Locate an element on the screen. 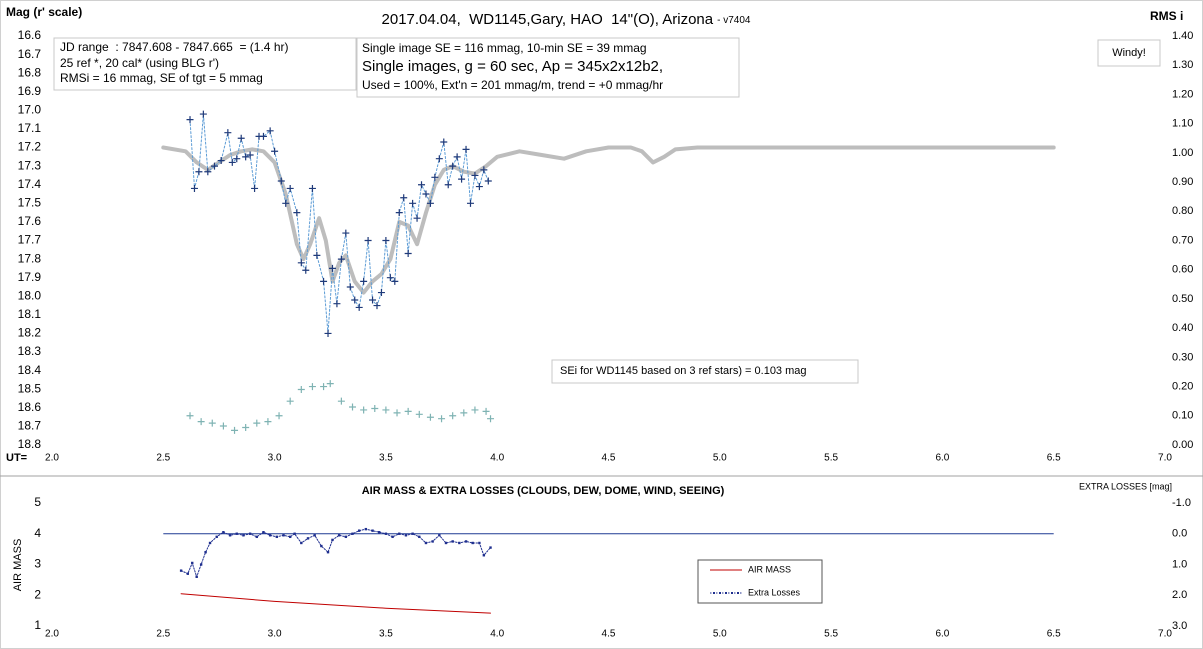  y-tick-label: 17.7 is located at coordinates (30, 240).